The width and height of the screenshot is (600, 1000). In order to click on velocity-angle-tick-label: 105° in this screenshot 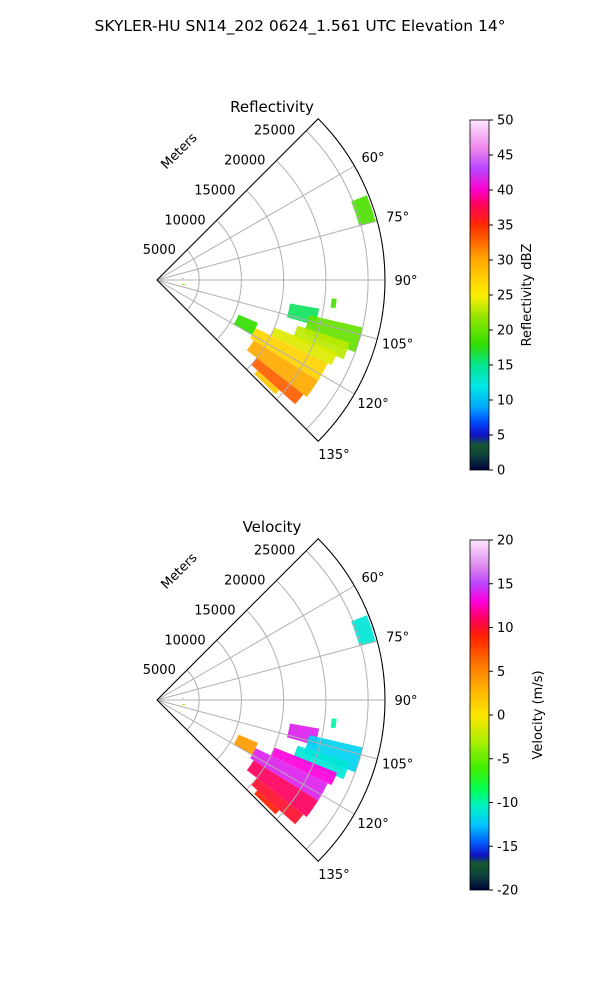, I will do `click(397, 765)`.